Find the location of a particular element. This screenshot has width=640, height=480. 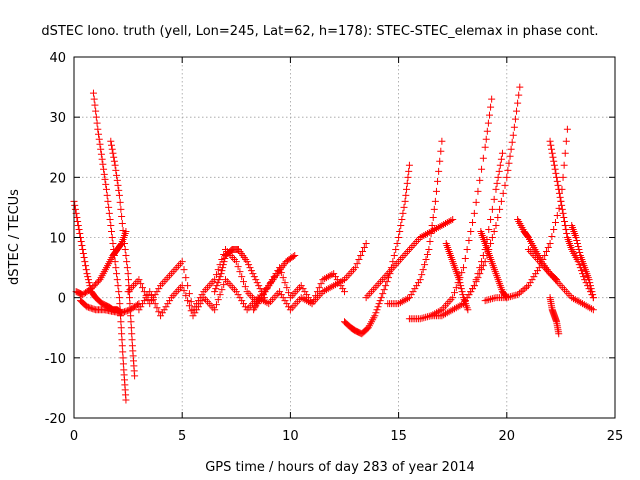

x-tick-label: 15 is located at coordinates (398, 436).